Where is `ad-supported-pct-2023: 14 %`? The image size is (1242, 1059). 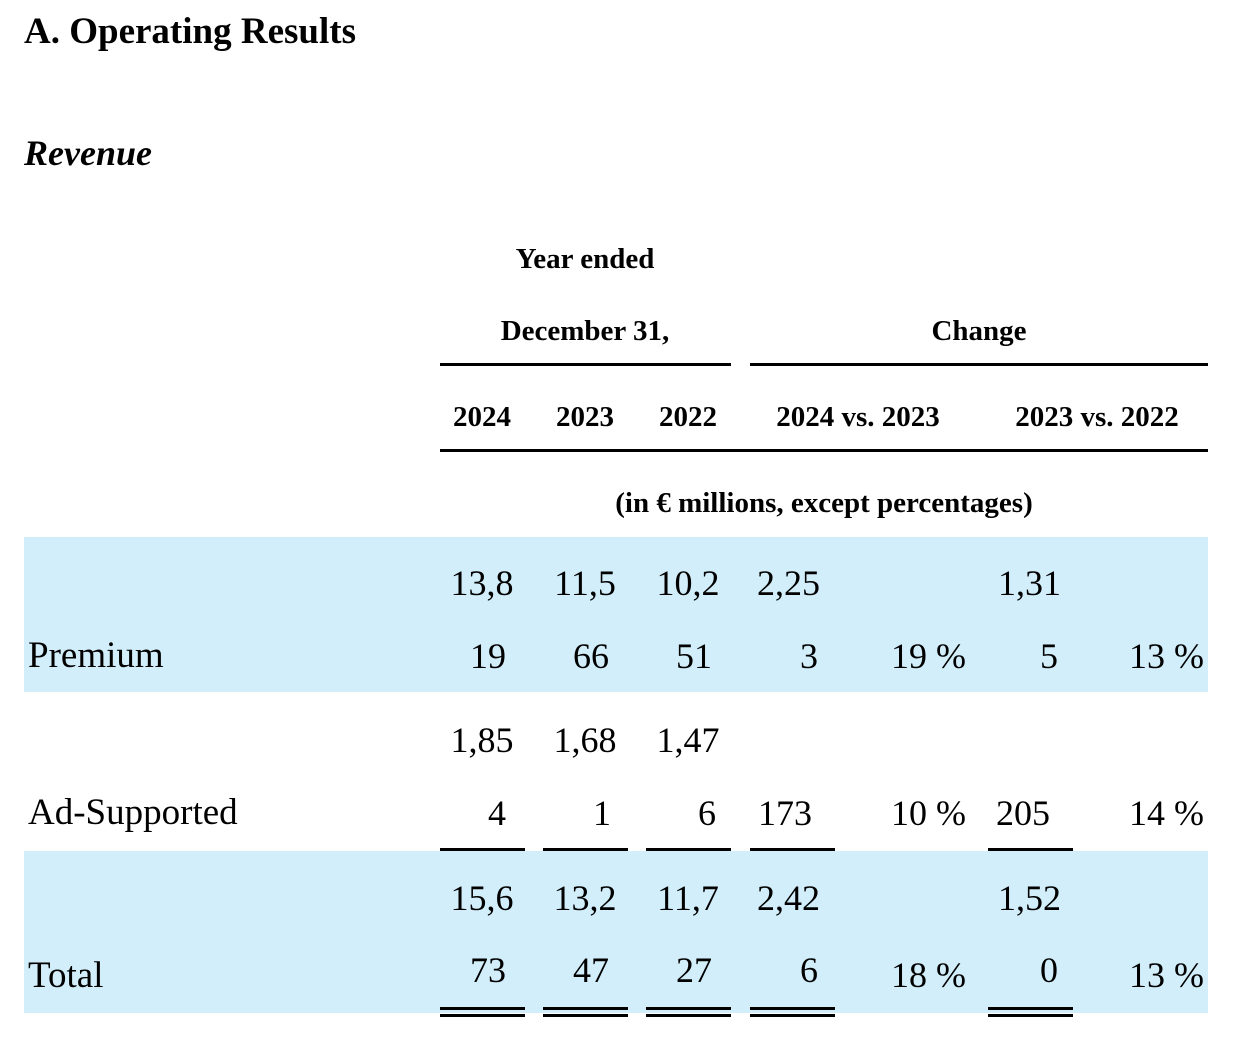
ad-supported-pct-2023: 14 % is located at coordinates (1166, 813).